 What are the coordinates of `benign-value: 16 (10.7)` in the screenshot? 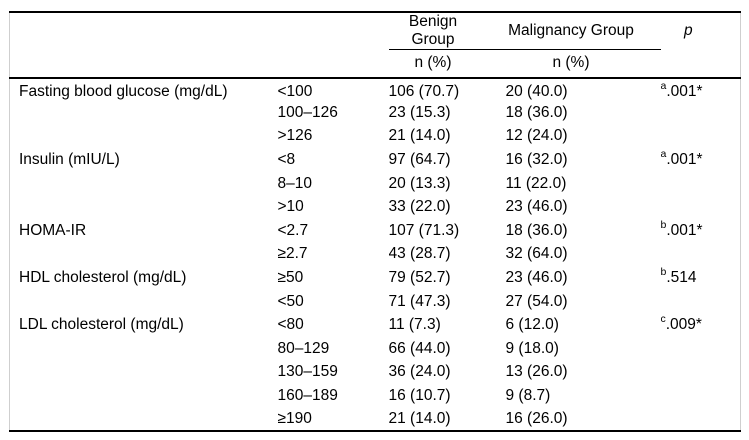 It's located at (419, 396).